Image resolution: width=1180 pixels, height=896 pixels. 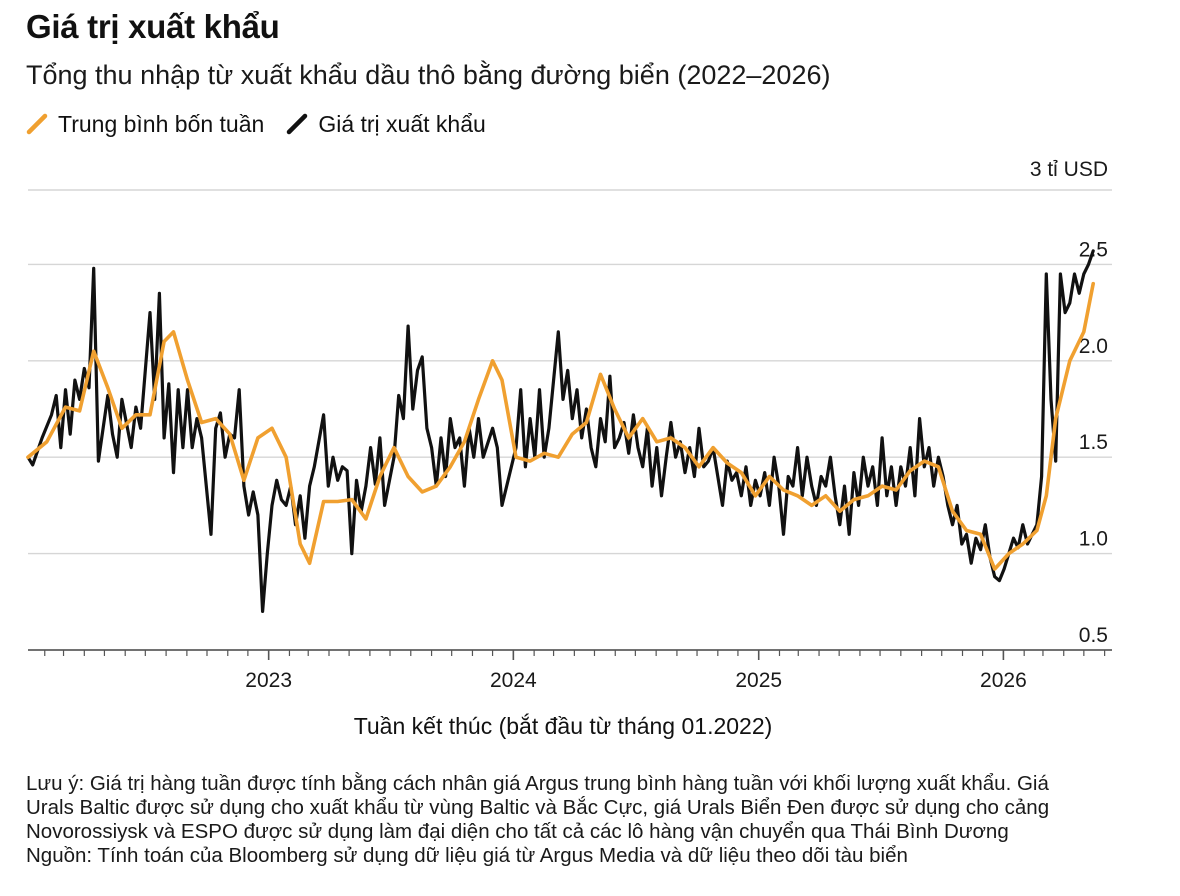 I want to click on y-tick-label: 1.0, so click(x=1093, y=539).